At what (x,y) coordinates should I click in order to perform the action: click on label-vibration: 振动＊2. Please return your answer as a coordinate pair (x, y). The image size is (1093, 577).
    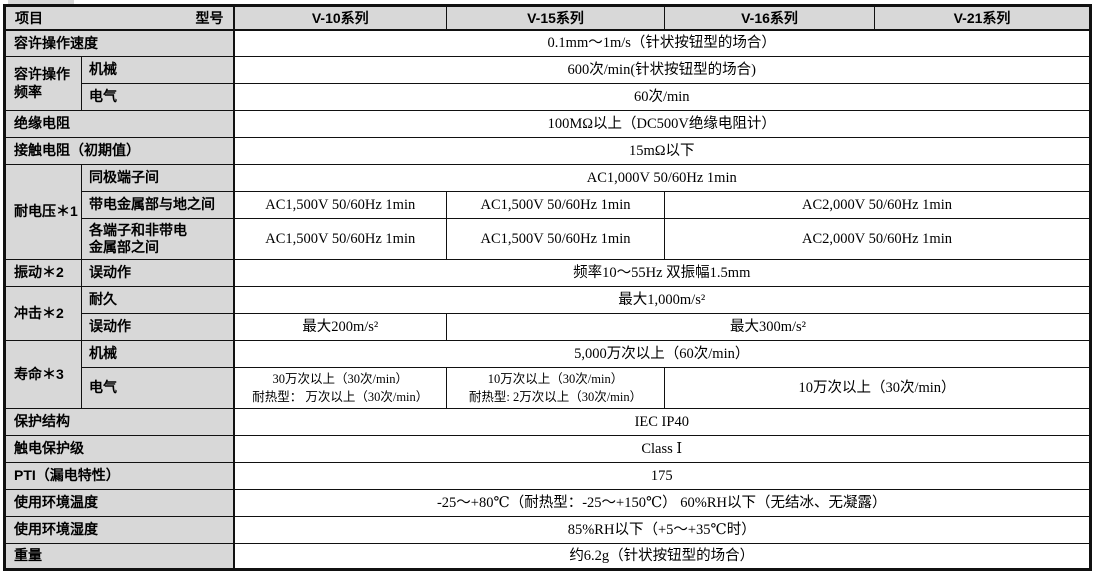
    Looking at the image, I should click on (43, 273).